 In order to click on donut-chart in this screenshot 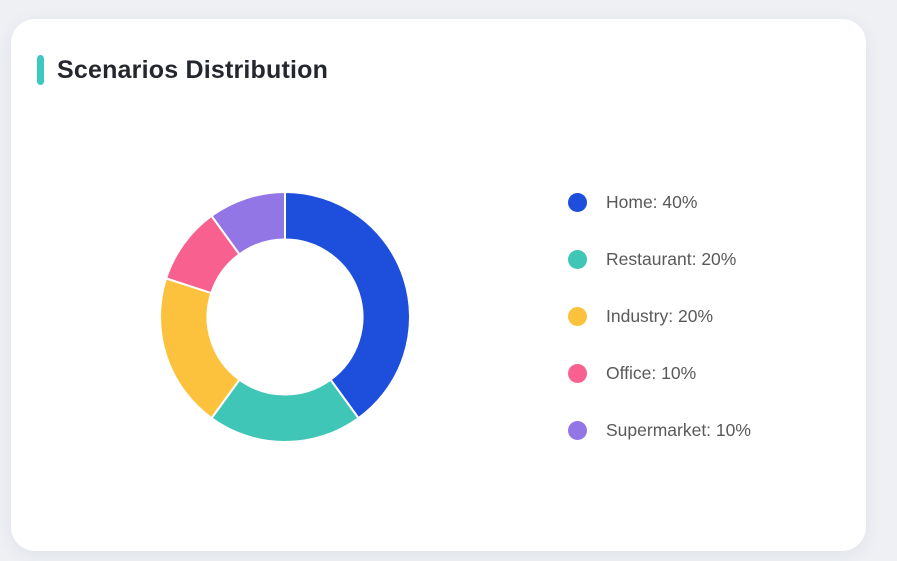, I will do `click(285, 317)`.